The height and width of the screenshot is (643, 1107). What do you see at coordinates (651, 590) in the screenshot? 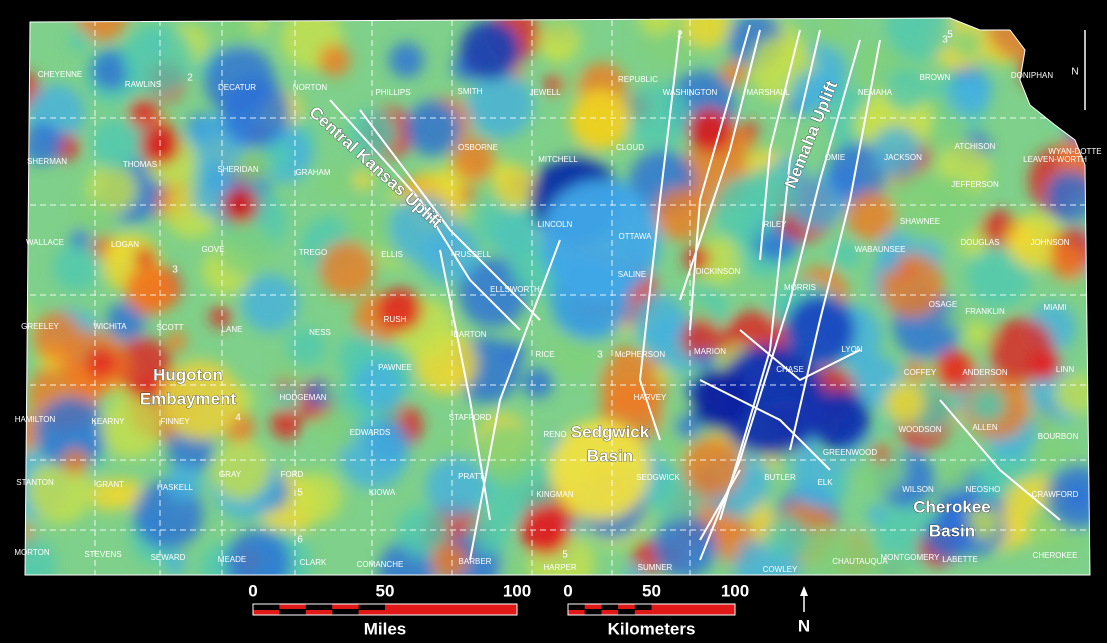
I see `scale-tick: 50` at bounding box center [651, 590].